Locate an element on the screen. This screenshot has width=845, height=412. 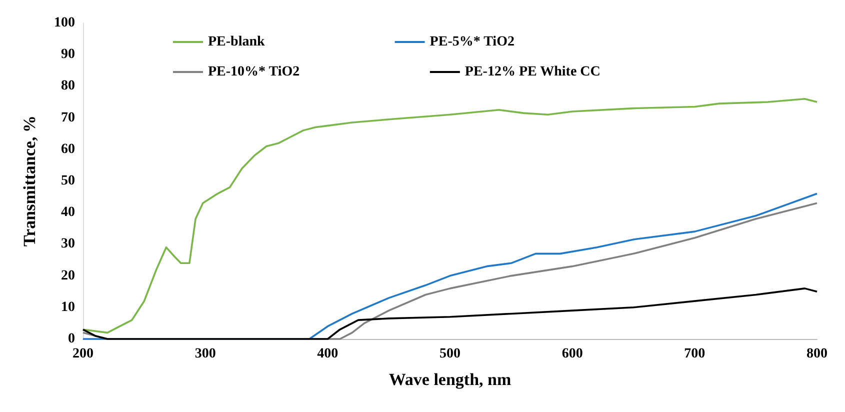
x-tick-label: 300 is located at coordinates (205, 354).